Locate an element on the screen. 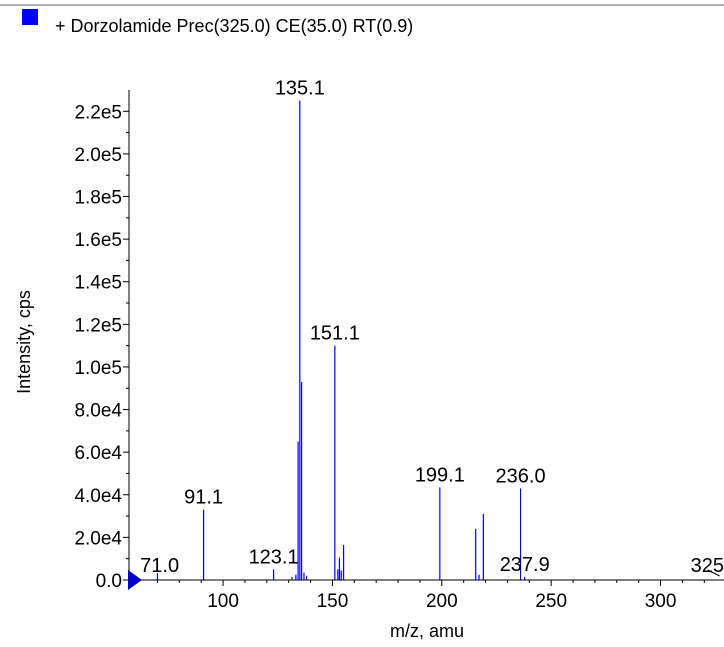 The width and height of the screenshot is (724, 647). y-tick-label: 1.6e5 is located at coordinates (98, 240).